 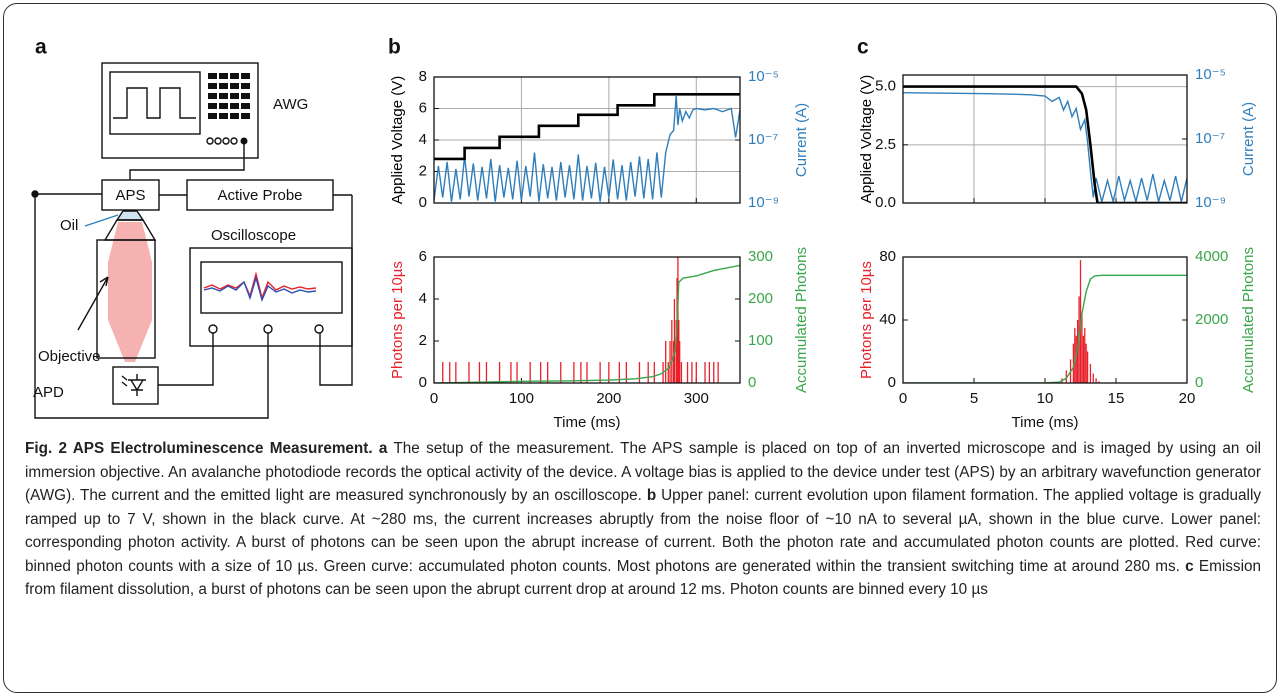 What do you see at coordinates (863, 47) in the screenshot?
I see `panel-label: c` at bounding box center [863, 47].